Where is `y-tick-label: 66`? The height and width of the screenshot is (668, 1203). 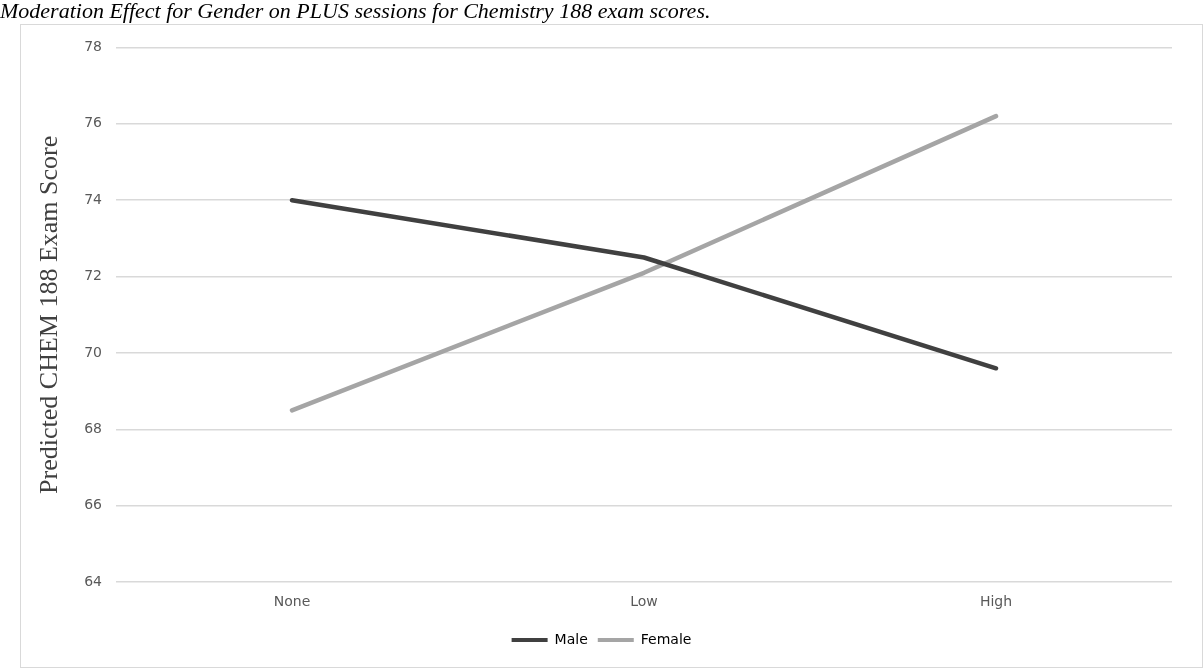 y-tick-label: 66 is located at coordinates (93, 504).